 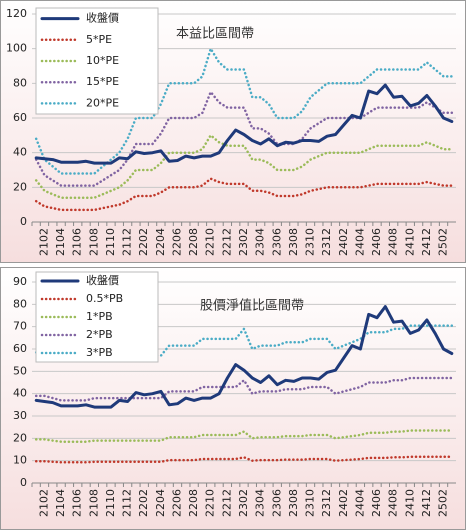 What do you see at coordinates (102, 102) in the screenshot?
I see `legend-label: 20*PE` at bounding box center [102, 102].